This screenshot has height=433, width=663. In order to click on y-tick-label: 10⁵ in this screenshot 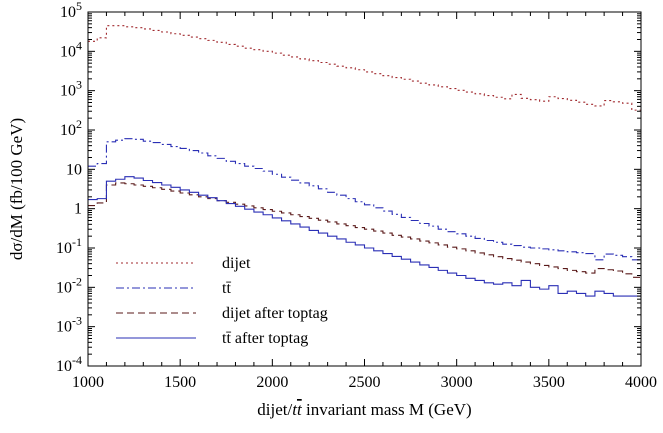, I will do `click(71, 10)`.